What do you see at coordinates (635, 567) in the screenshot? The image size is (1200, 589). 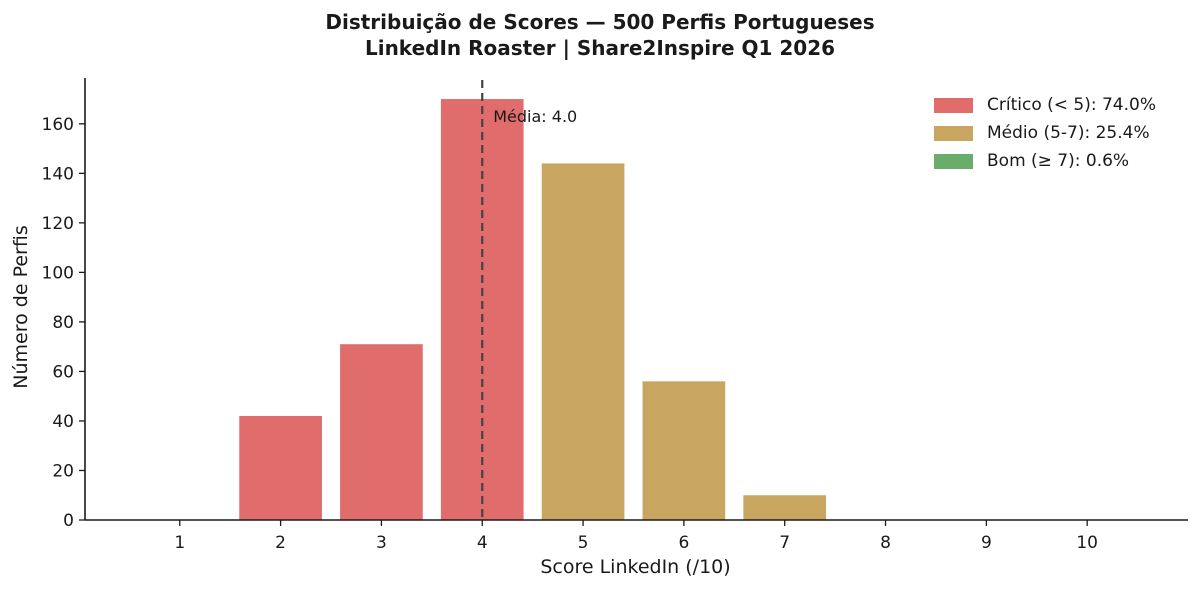 I see `x-axis-label: Score LinkedIn (/10)` at bounding box center [635, 567].